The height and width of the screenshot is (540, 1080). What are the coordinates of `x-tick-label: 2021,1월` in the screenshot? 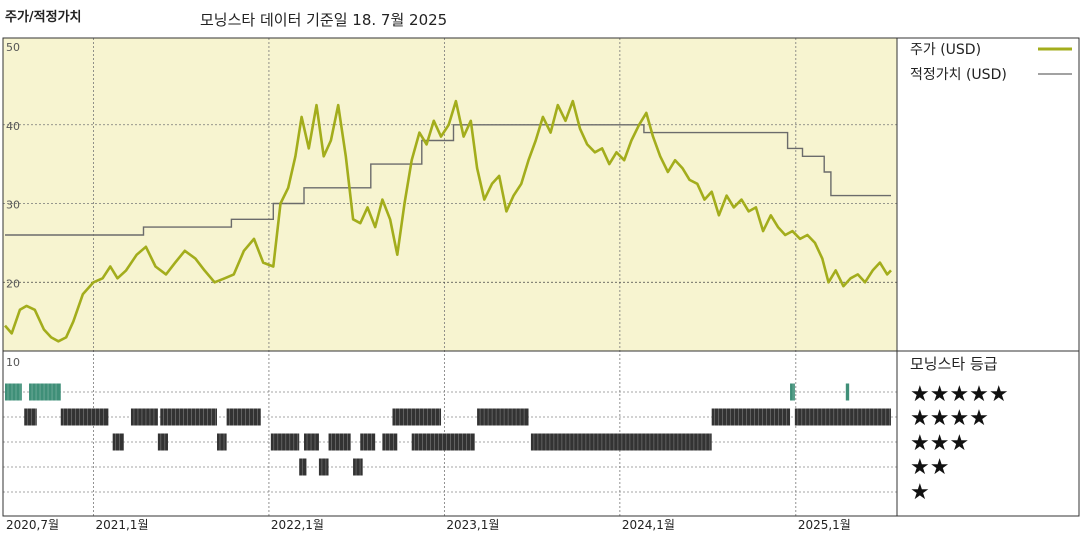 It's located at (121, 525).